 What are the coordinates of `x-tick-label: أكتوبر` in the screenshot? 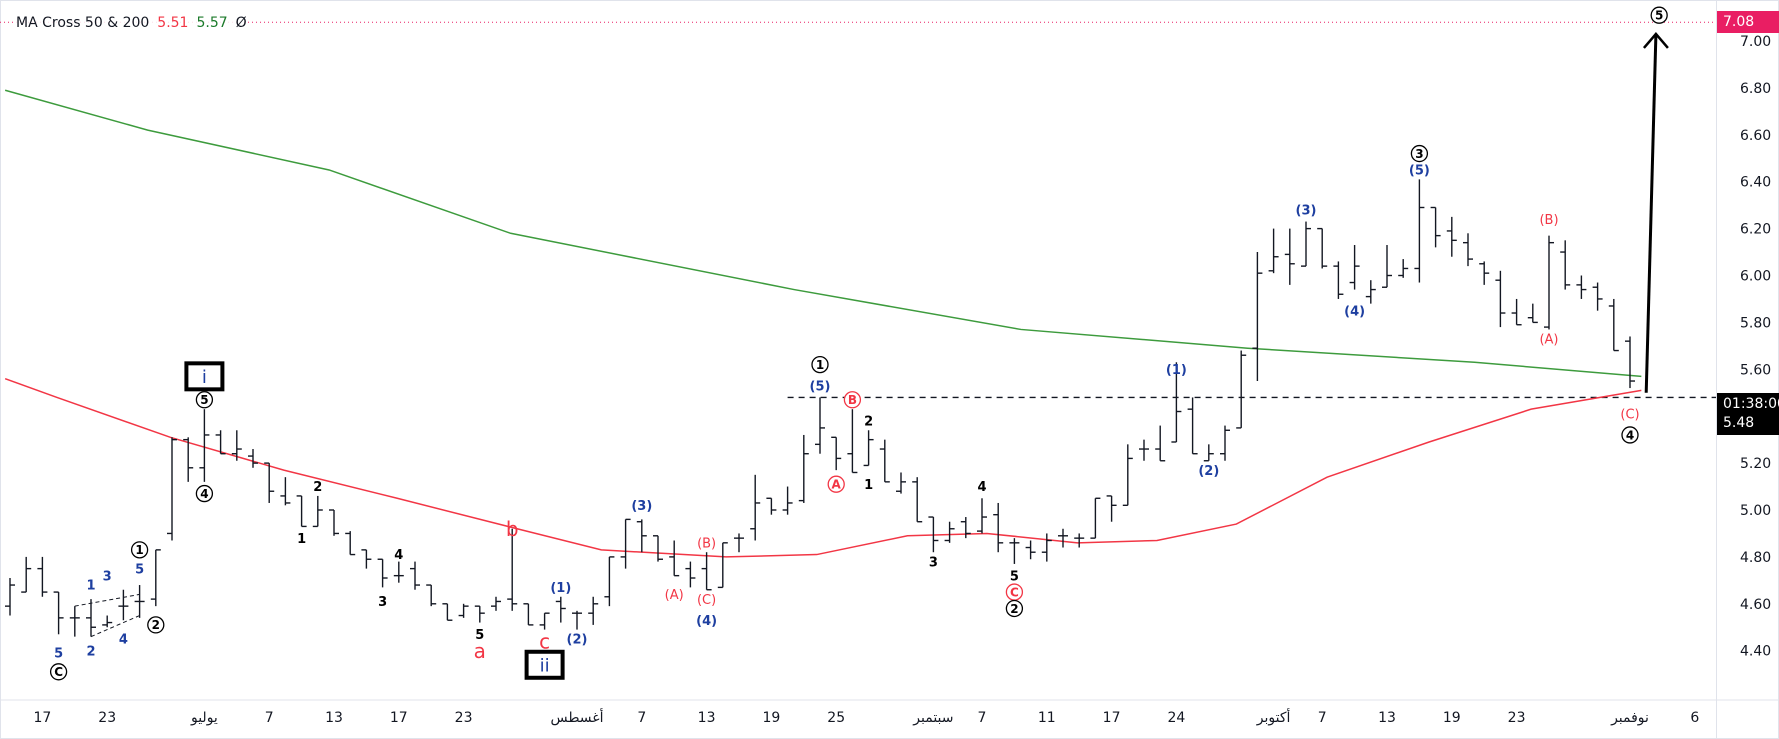 It's located at (1273, 717).